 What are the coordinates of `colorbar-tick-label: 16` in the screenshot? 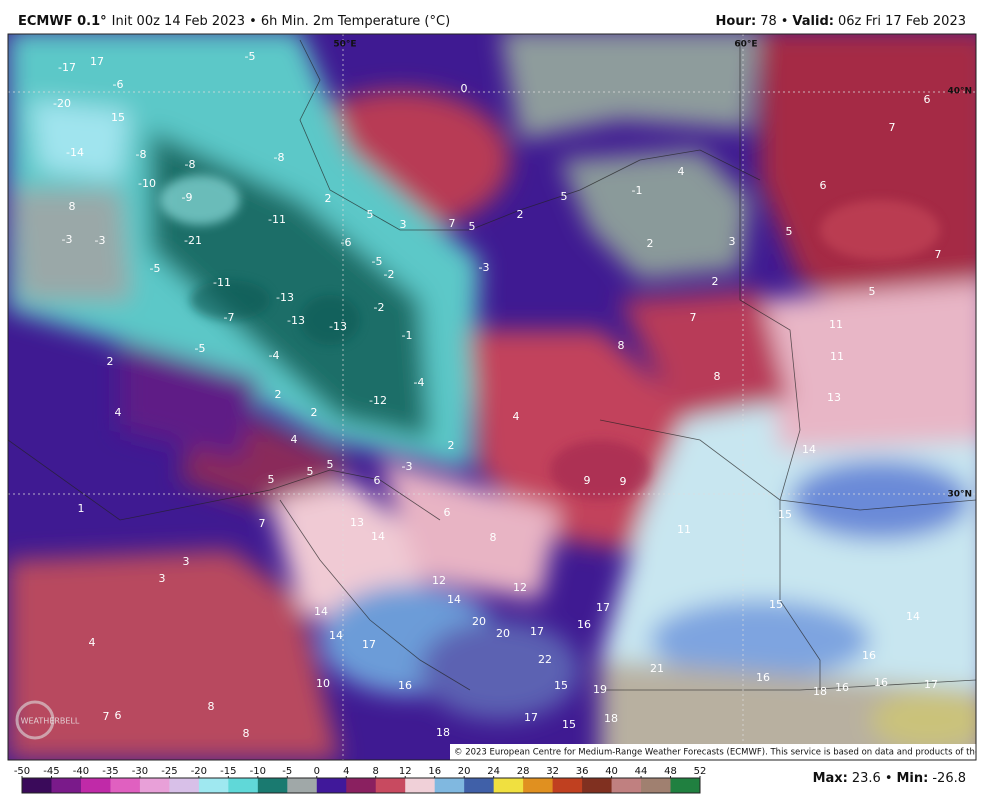 It's located at (434, 771).